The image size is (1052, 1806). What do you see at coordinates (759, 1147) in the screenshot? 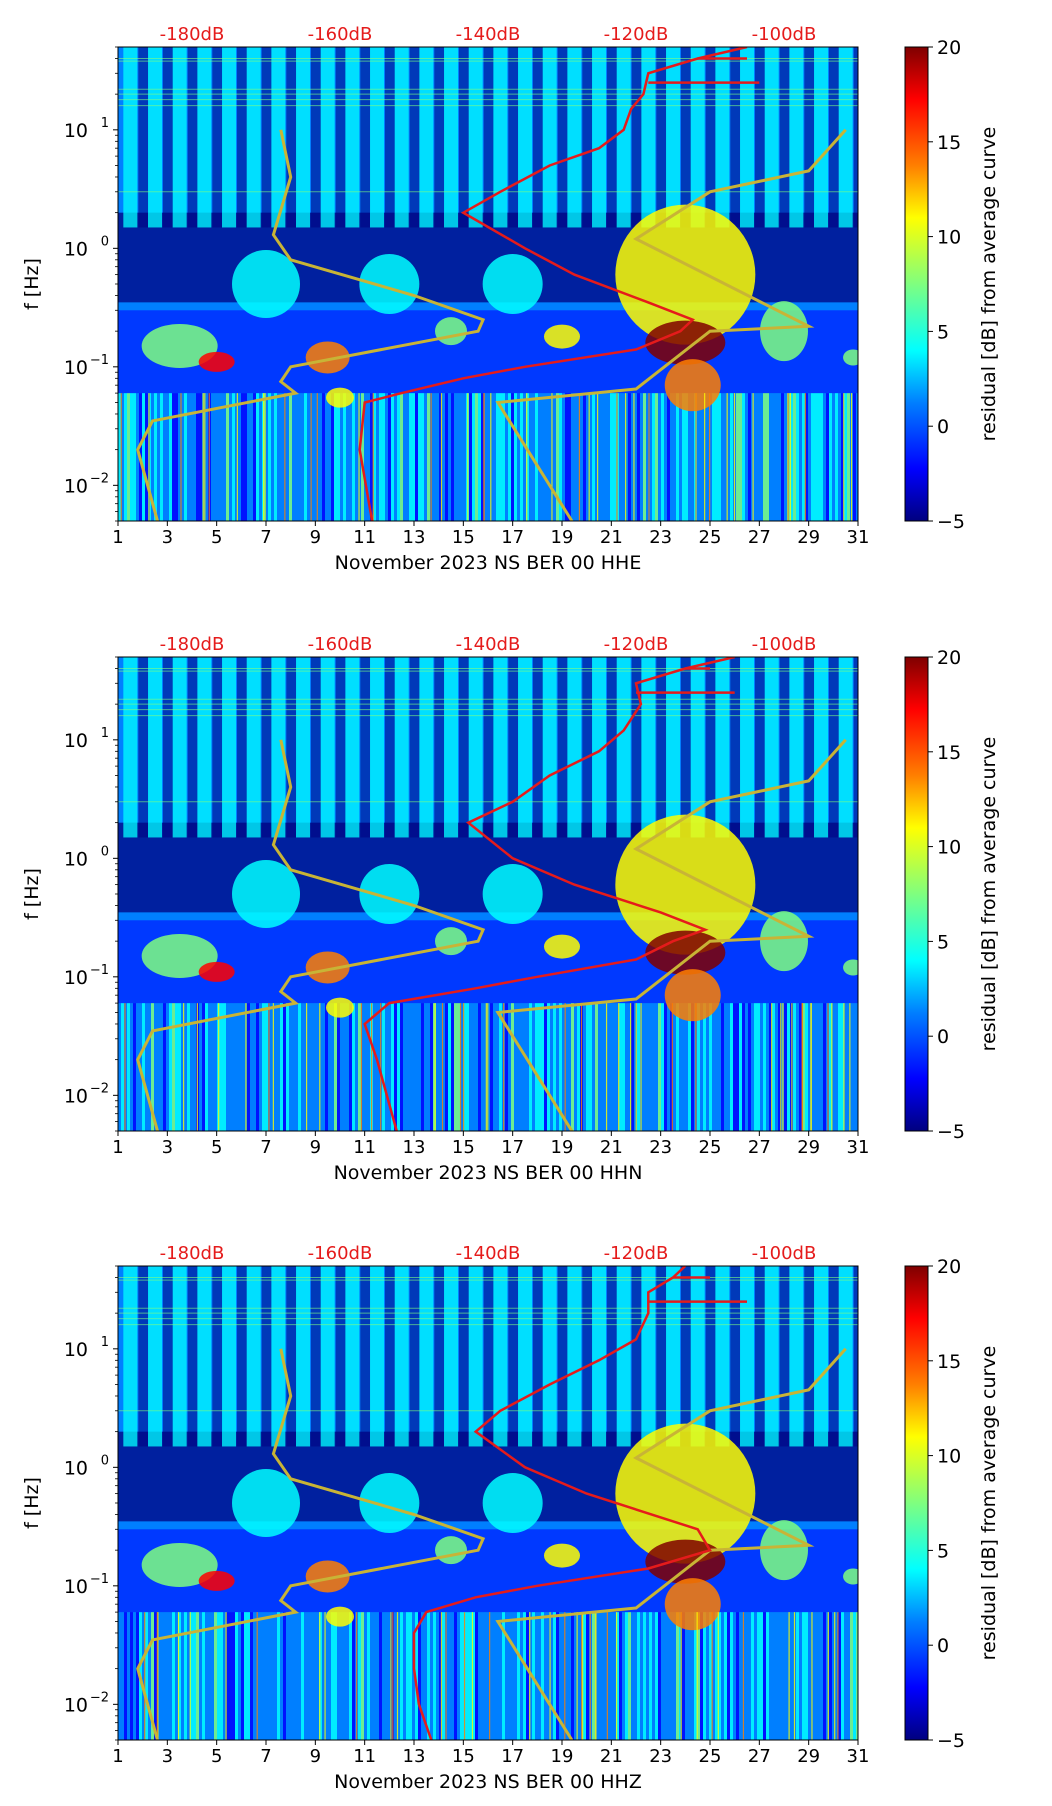
I see `x-tick-label: 27` at bounding box center [759, 1147].